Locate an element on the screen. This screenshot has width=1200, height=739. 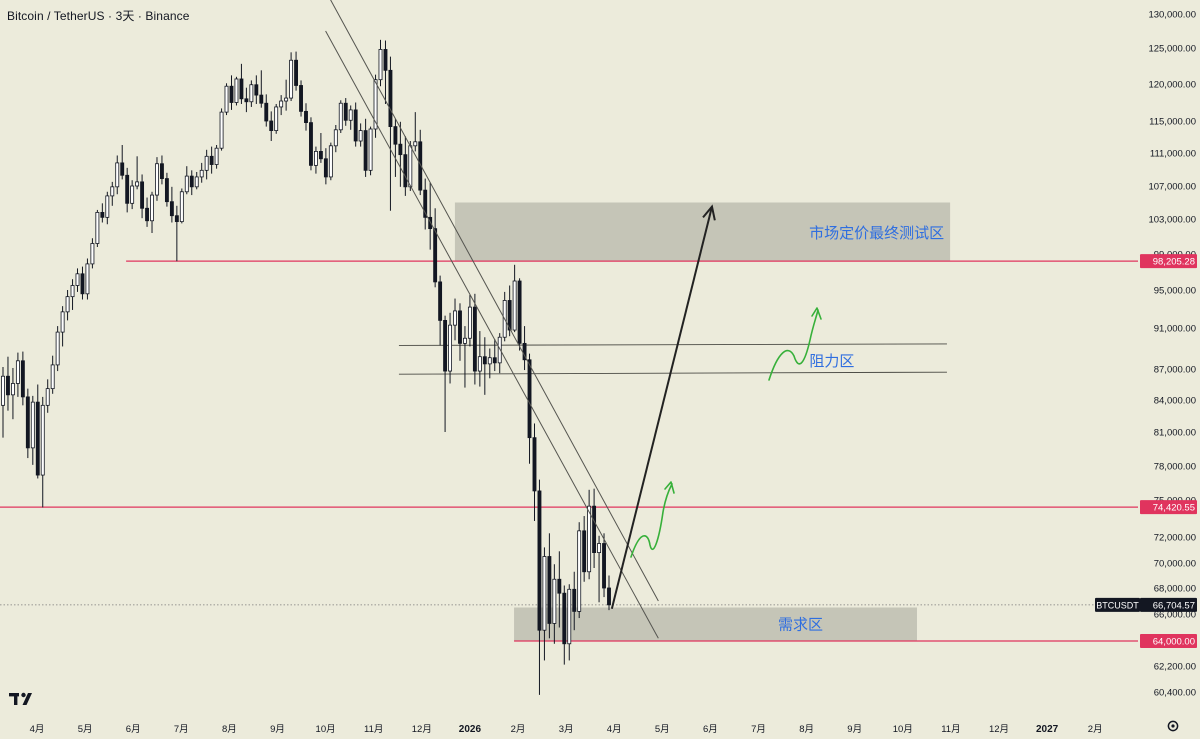
x-tick-label: 3月 is located at coordinates (566, 729).